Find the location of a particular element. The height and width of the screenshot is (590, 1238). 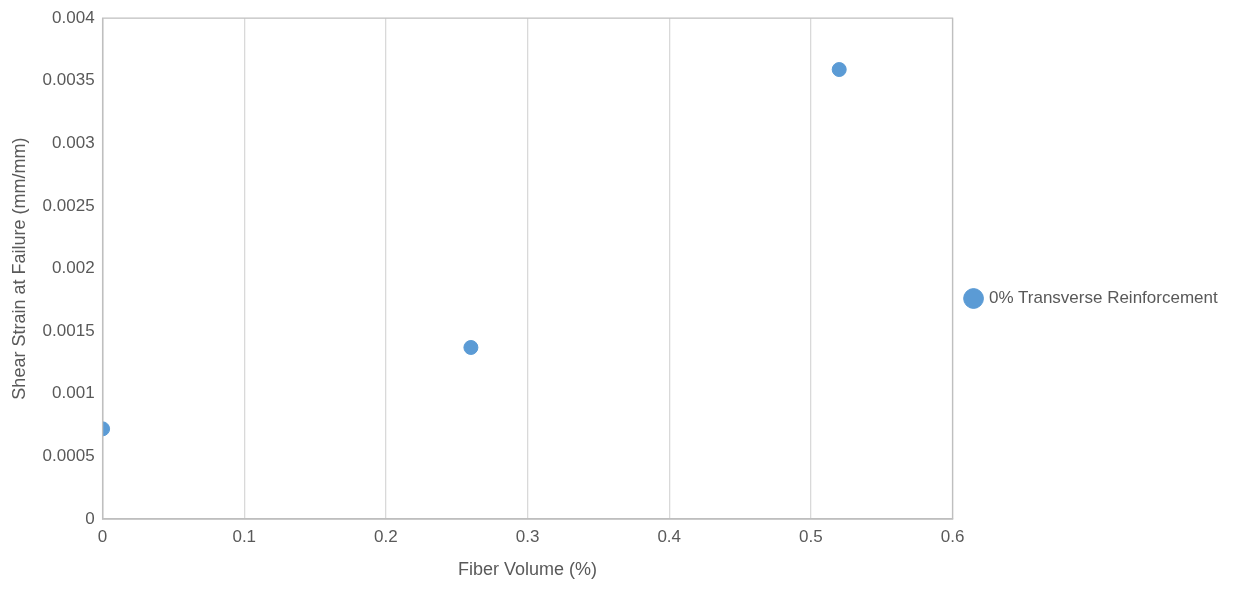

y-tick-label: 0.0015 is located at coordinates (68, 330).